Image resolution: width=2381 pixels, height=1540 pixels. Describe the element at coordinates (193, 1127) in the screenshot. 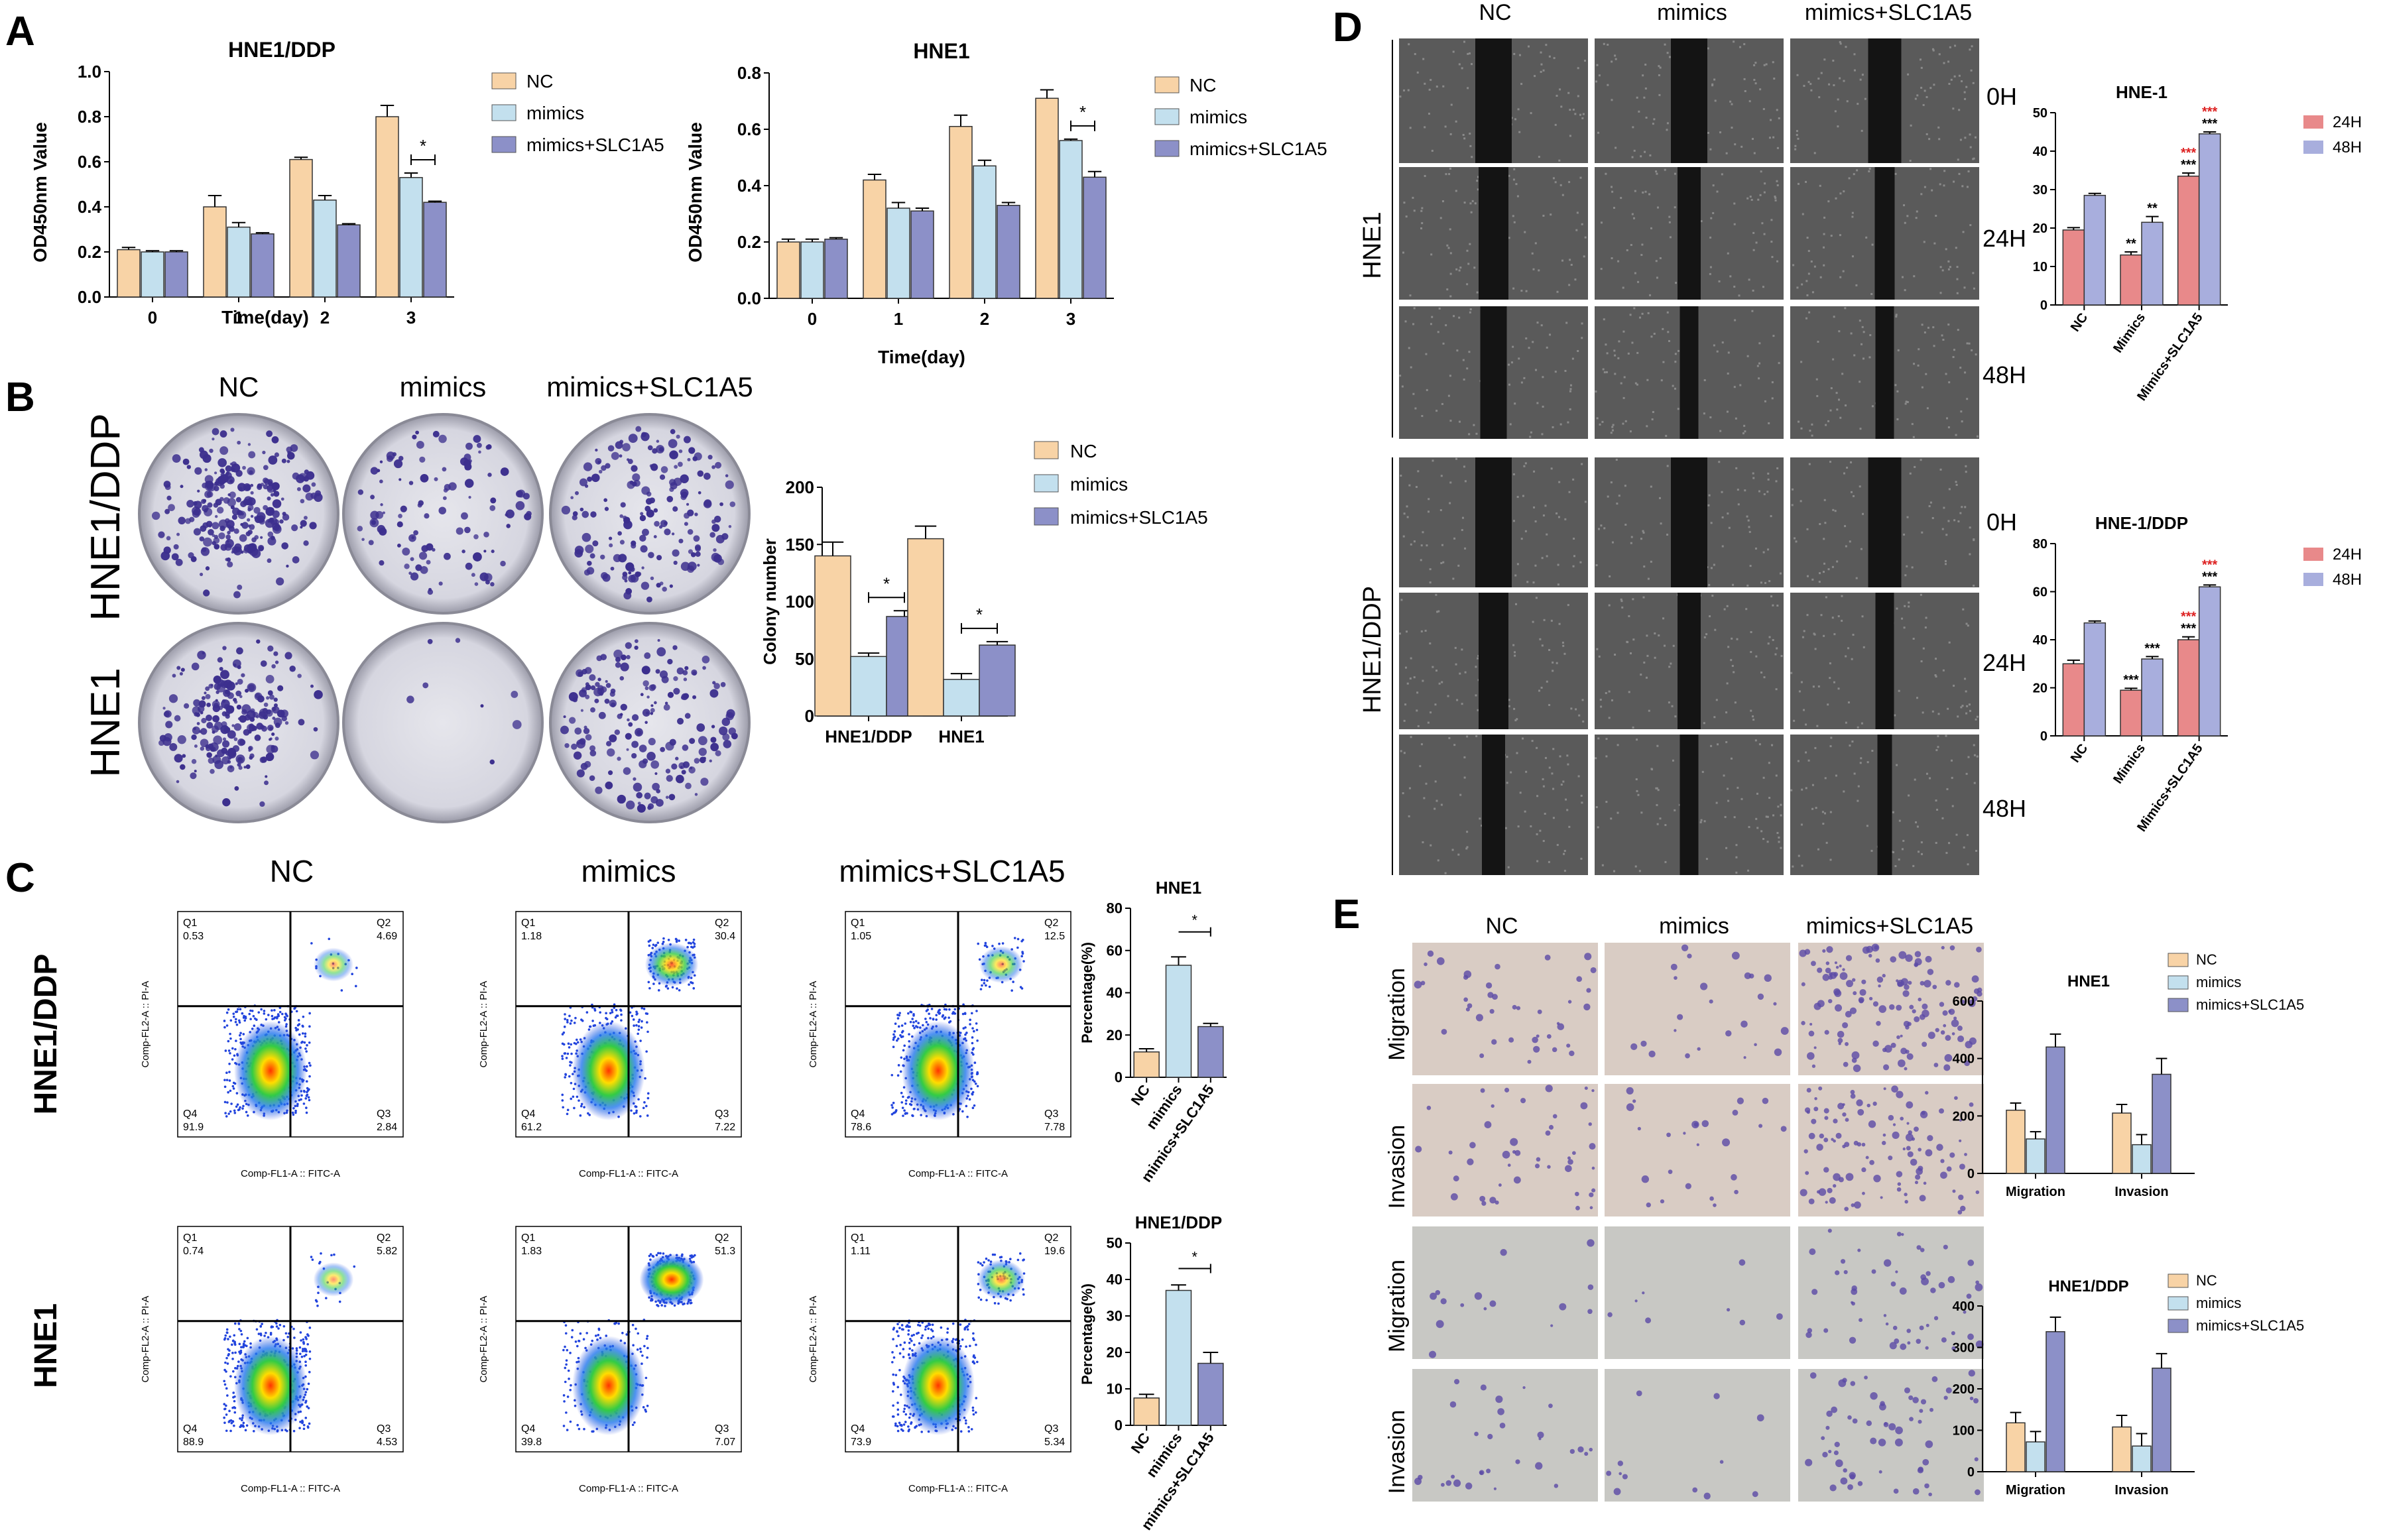

I see `quadrant-value: 91.9` at that location.